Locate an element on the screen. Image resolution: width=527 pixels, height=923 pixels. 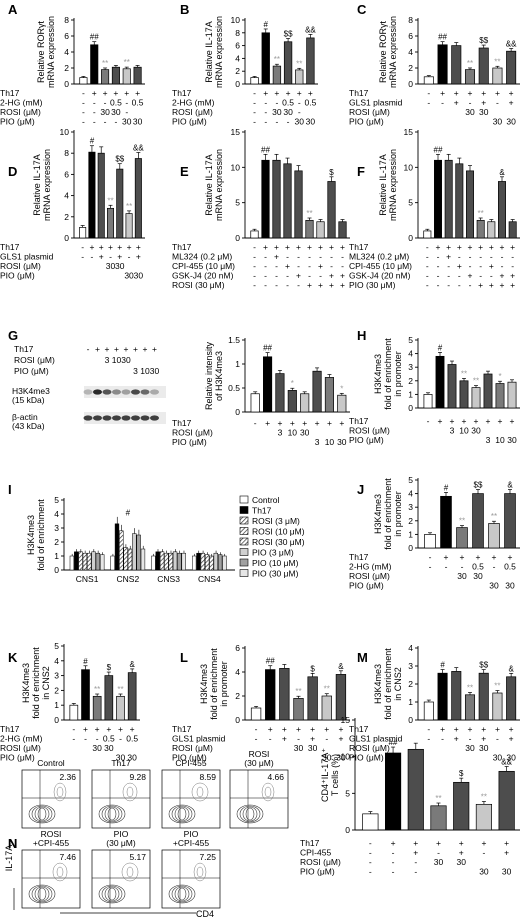
condition-value: 10 is located at coordinates (500, 440).